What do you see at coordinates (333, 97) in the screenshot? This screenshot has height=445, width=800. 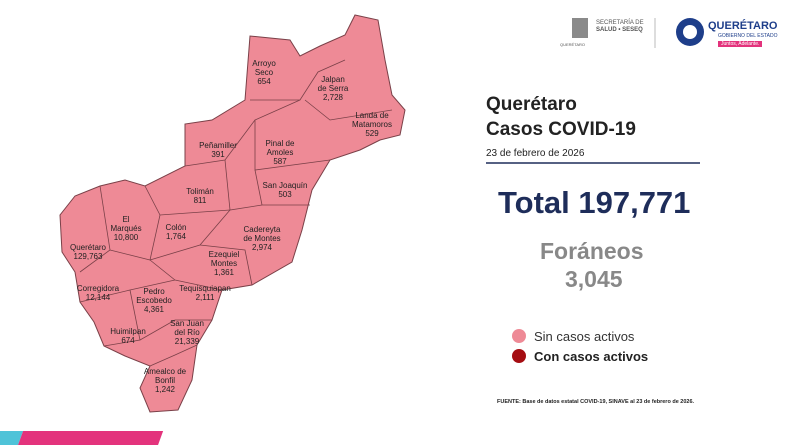 I see `municipality-cases: 2,728` at bounding box center [333, 97].